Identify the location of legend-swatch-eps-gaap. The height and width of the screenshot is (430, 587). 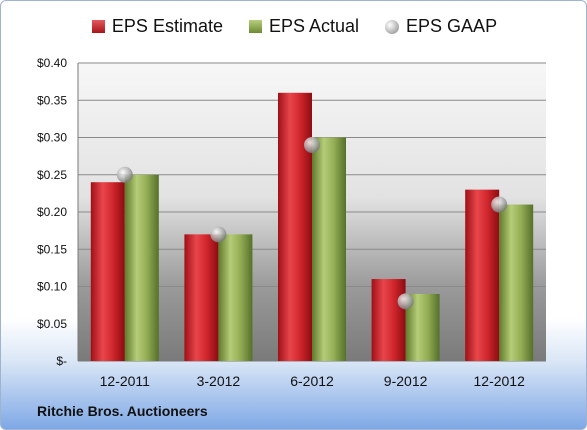
(392, 26).